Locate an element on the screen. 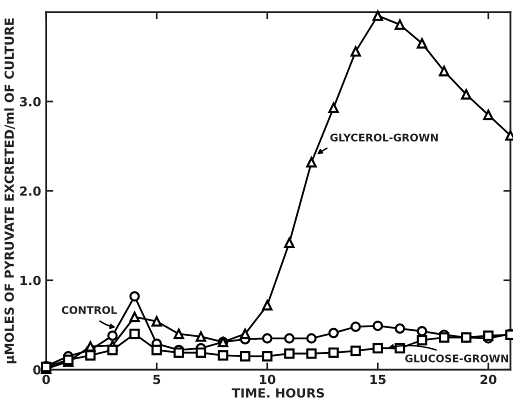  y-tick-label: 1.0 is located at coordinates (30, 281).